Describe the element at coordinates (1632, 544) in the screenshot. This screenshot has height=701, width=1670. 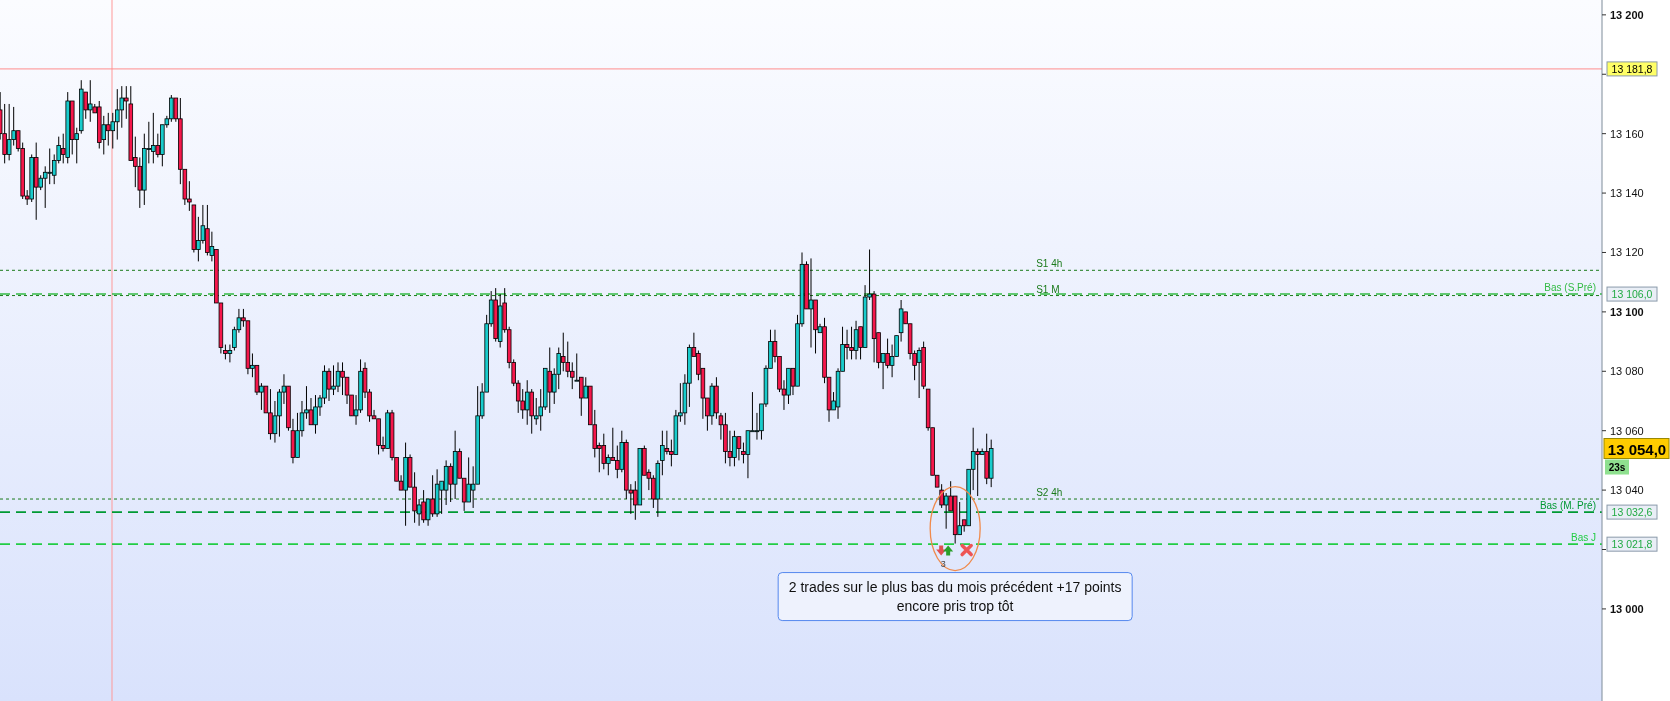
I see `text: 13 021,8` at that location.